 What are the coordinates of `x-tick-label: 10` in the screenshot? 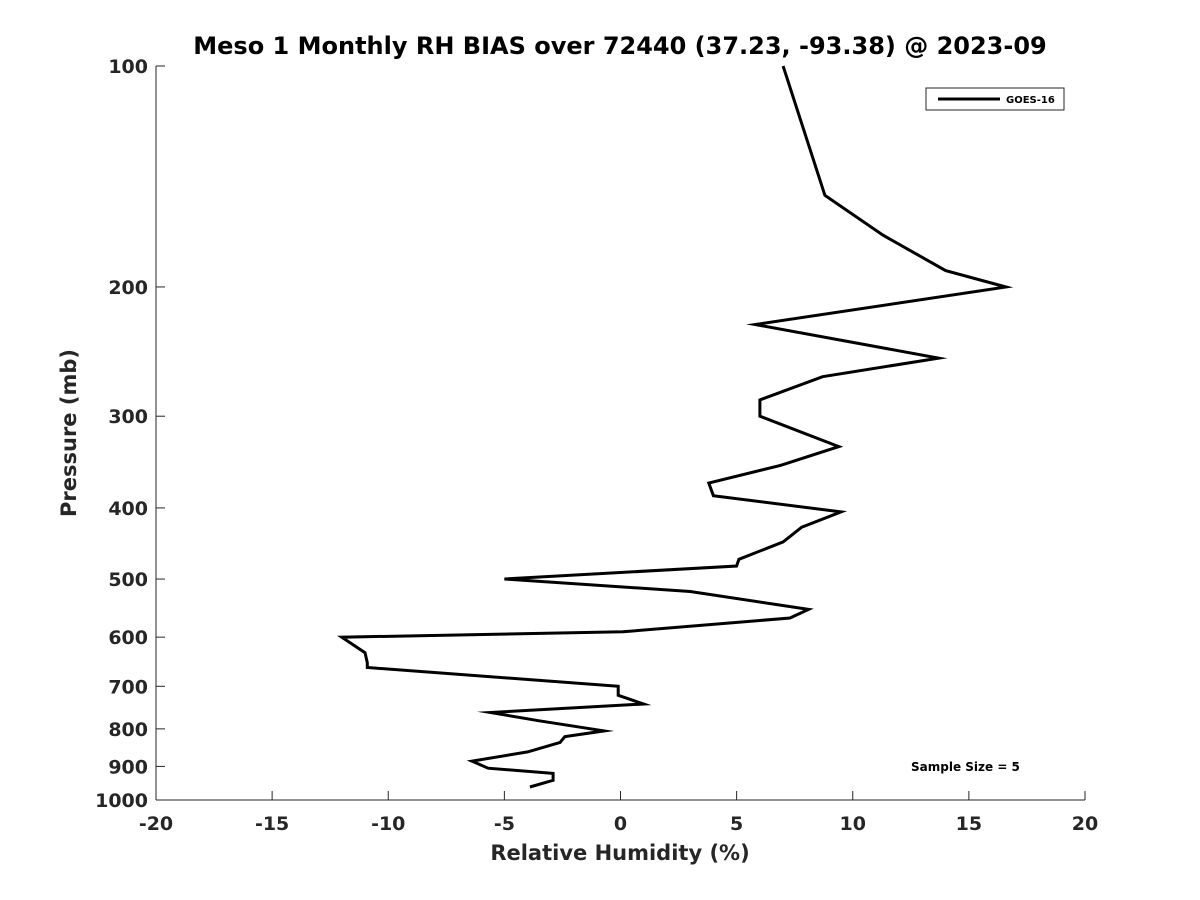 It's located at (853, 824).